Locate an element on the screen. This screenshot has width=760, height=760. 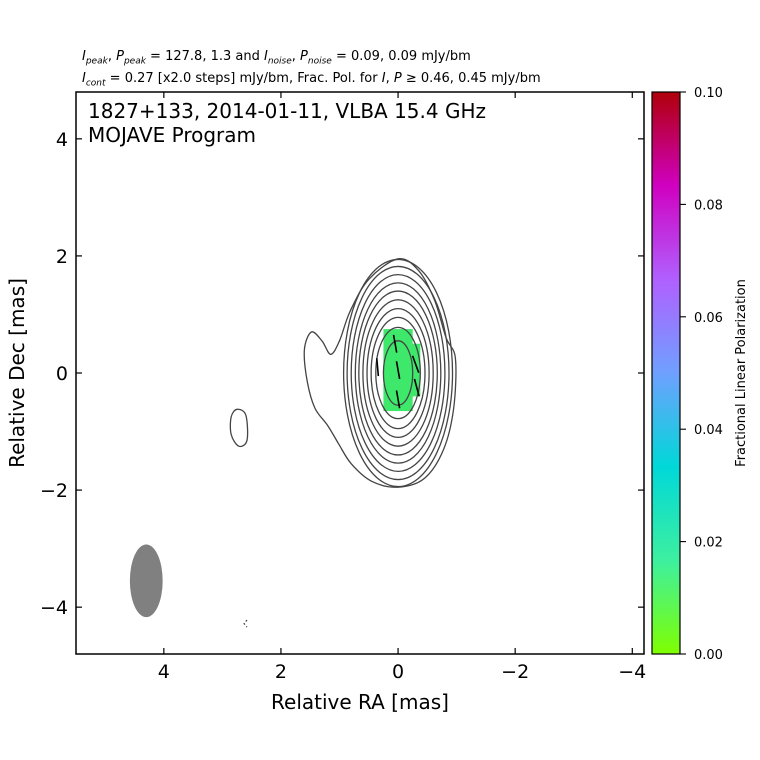
intensity-contours is located at coordinates (343, 442).